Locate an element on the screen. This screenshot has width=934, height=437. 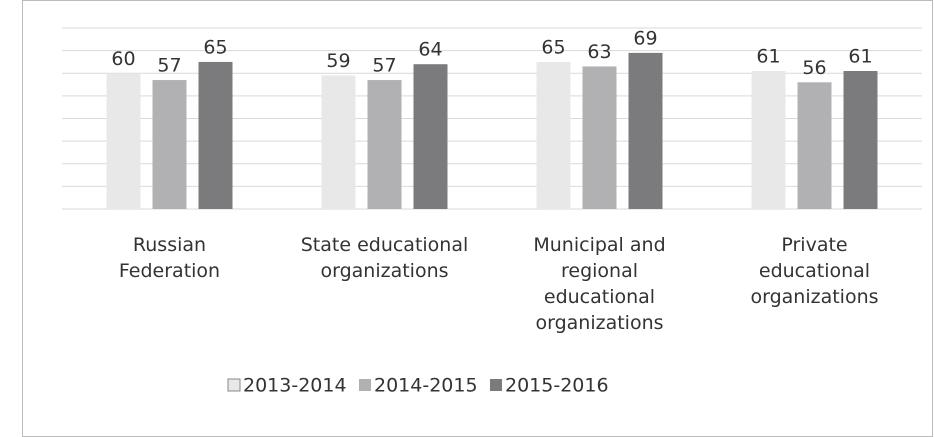
x-tick-label: Private educational organizations is located at coordinates (814, 271).